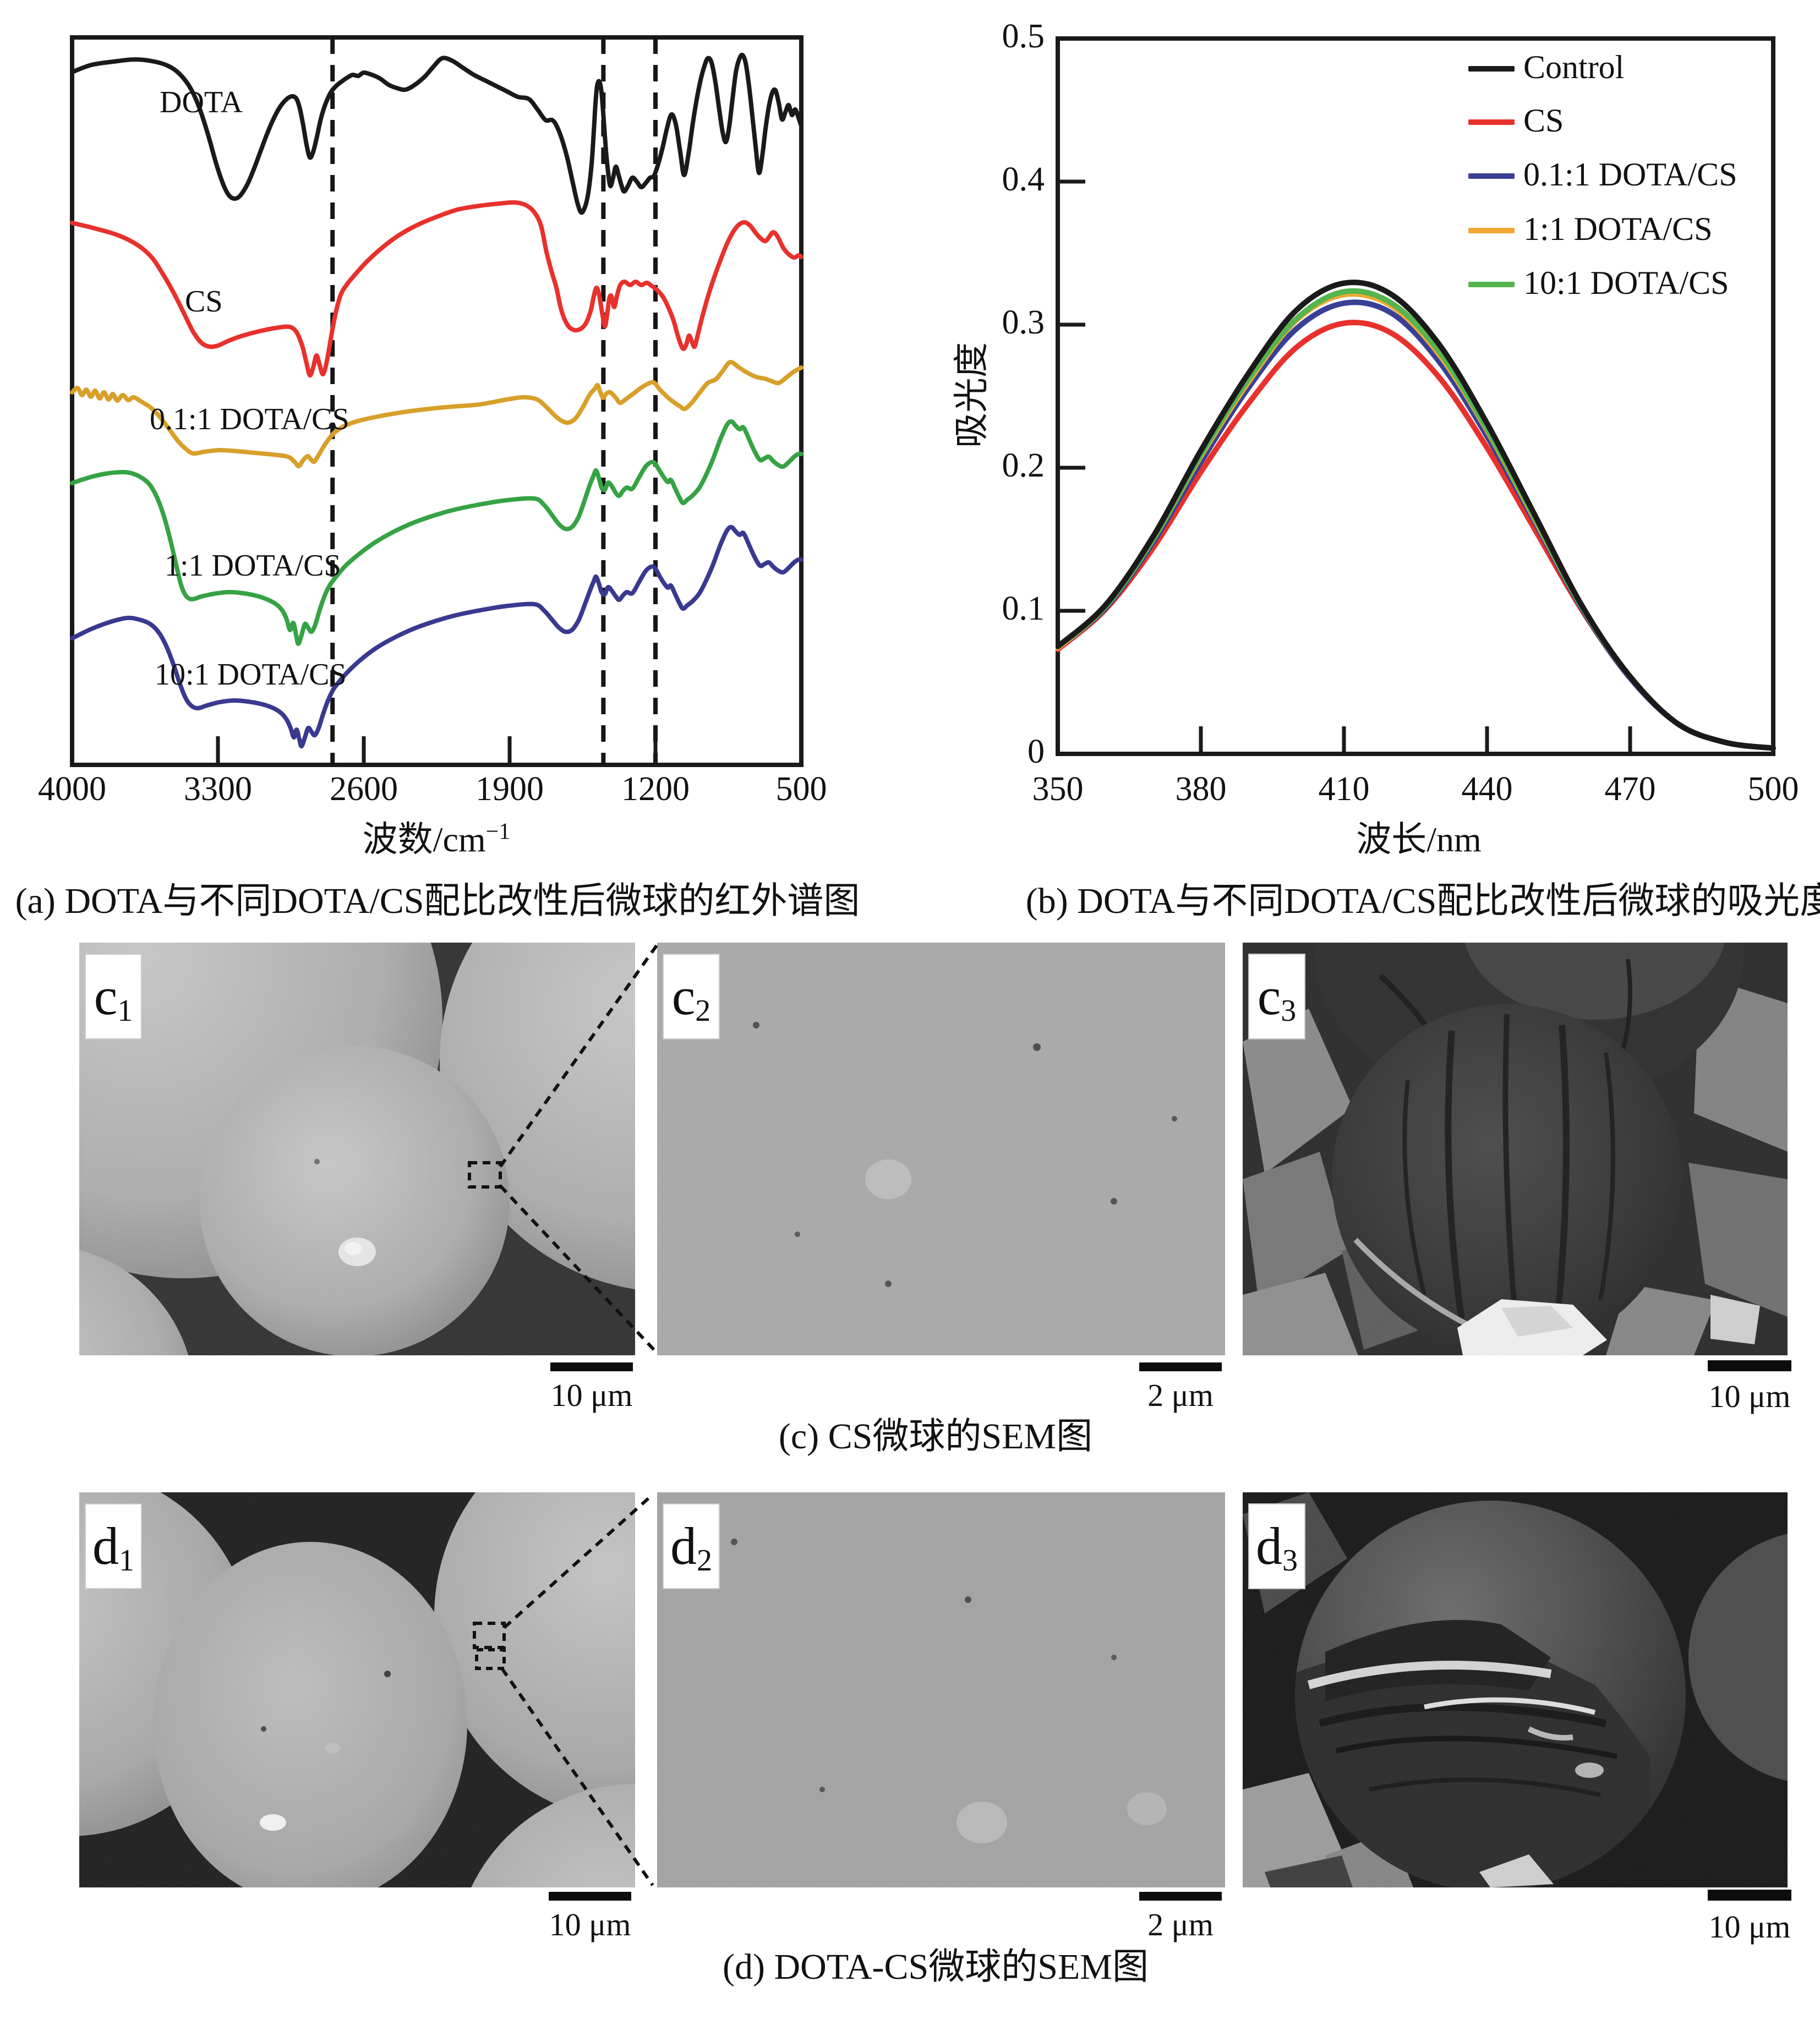 This screenshot has height=2025, width=1820. I want to click on ftir-trace-0-1-1-dota-cs, so click(437, 414).